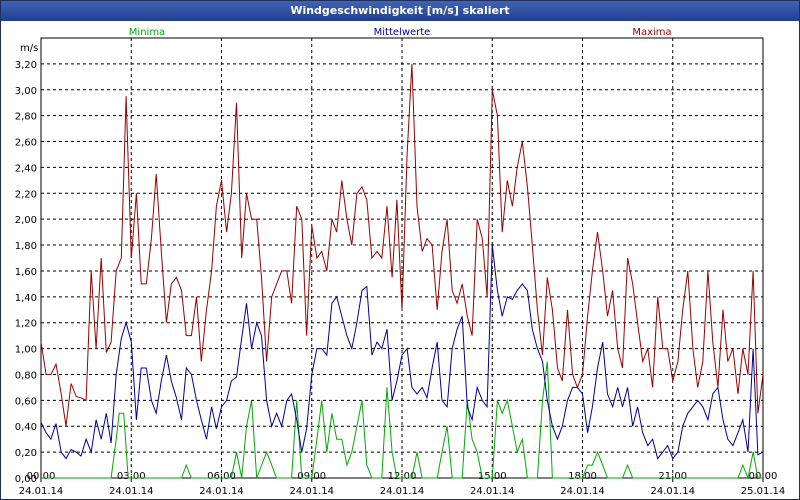 The image size is (800, 500). I want to click on legend-item: Mittelwerte, so click(402, 32).